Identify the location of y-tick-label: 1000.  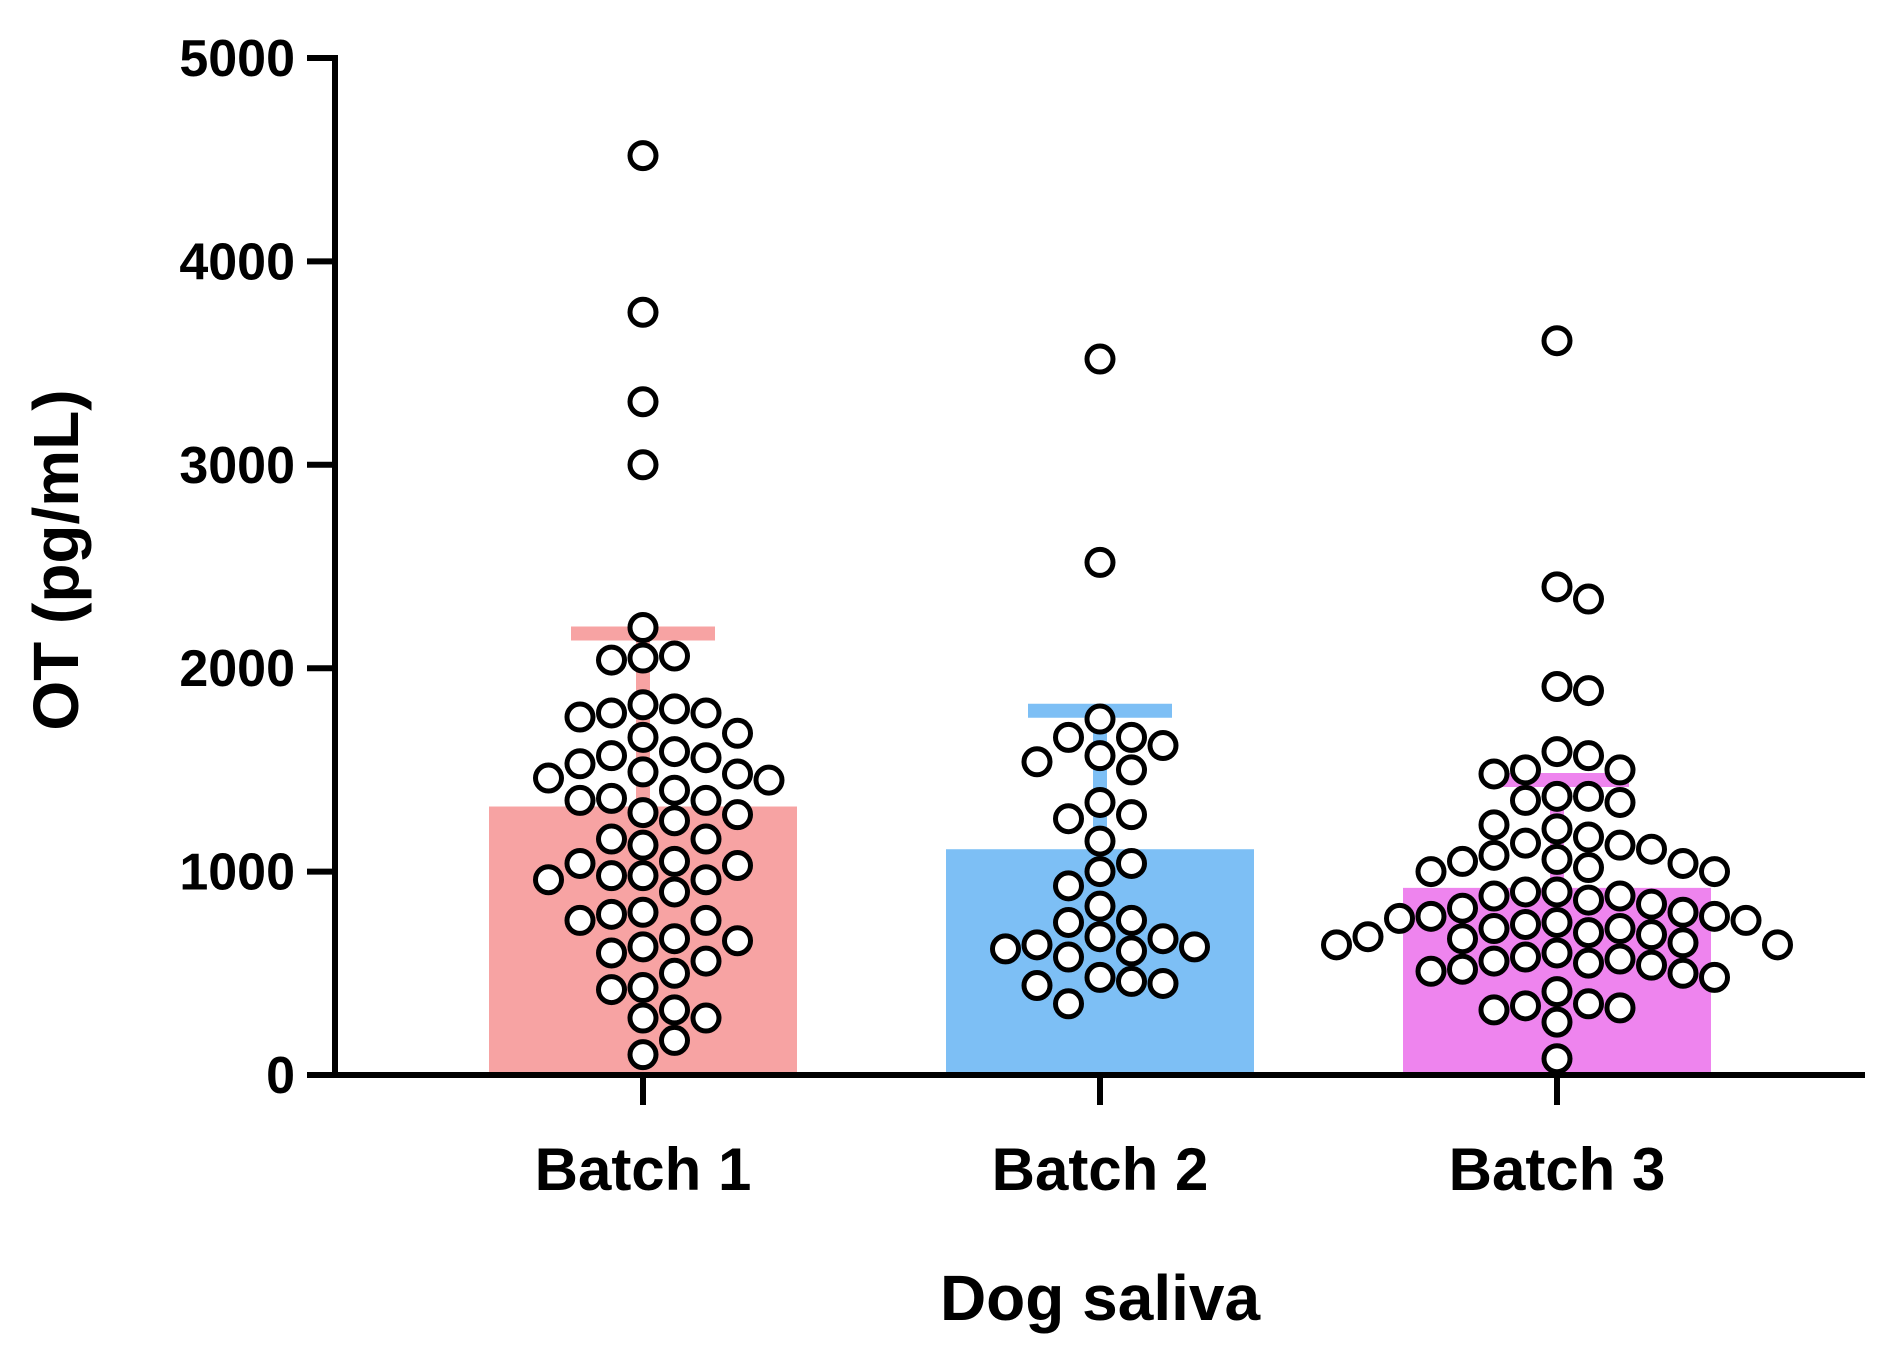
(237, 873).